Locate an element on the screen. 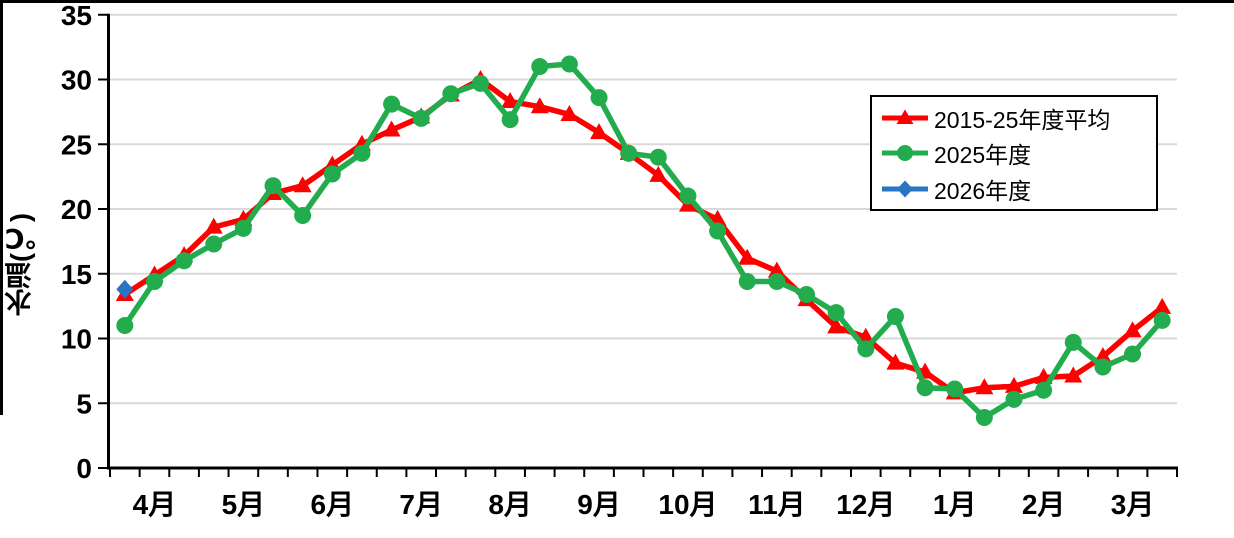 This screenshot has width=1234, height=538. x-month-label: 3月 is located at coordinates (1133, 504).